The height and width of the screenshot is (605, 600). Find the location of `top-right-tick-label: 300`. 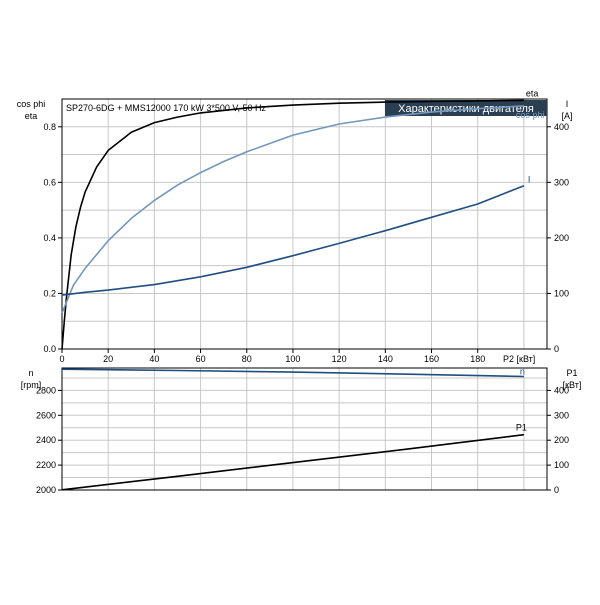

top-right-tick-label: 300 is located at coordinates (561, 182).